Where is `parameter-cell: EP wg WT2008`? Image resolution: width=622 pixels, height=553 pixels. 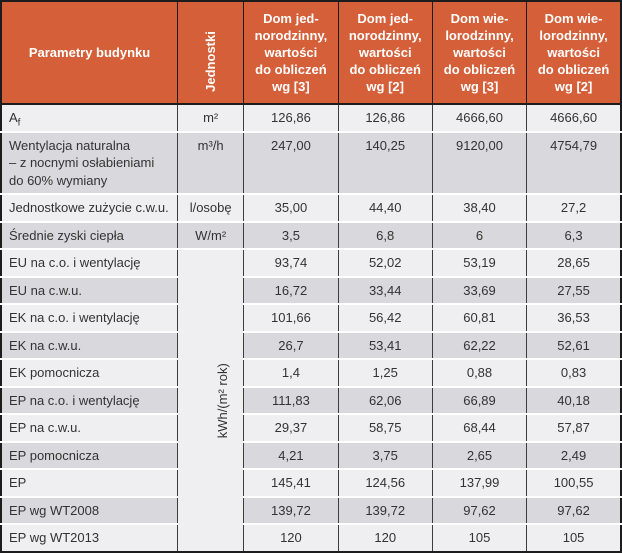 parameter-cell: EP wg WT2008 is located at coordinates (89, 509).